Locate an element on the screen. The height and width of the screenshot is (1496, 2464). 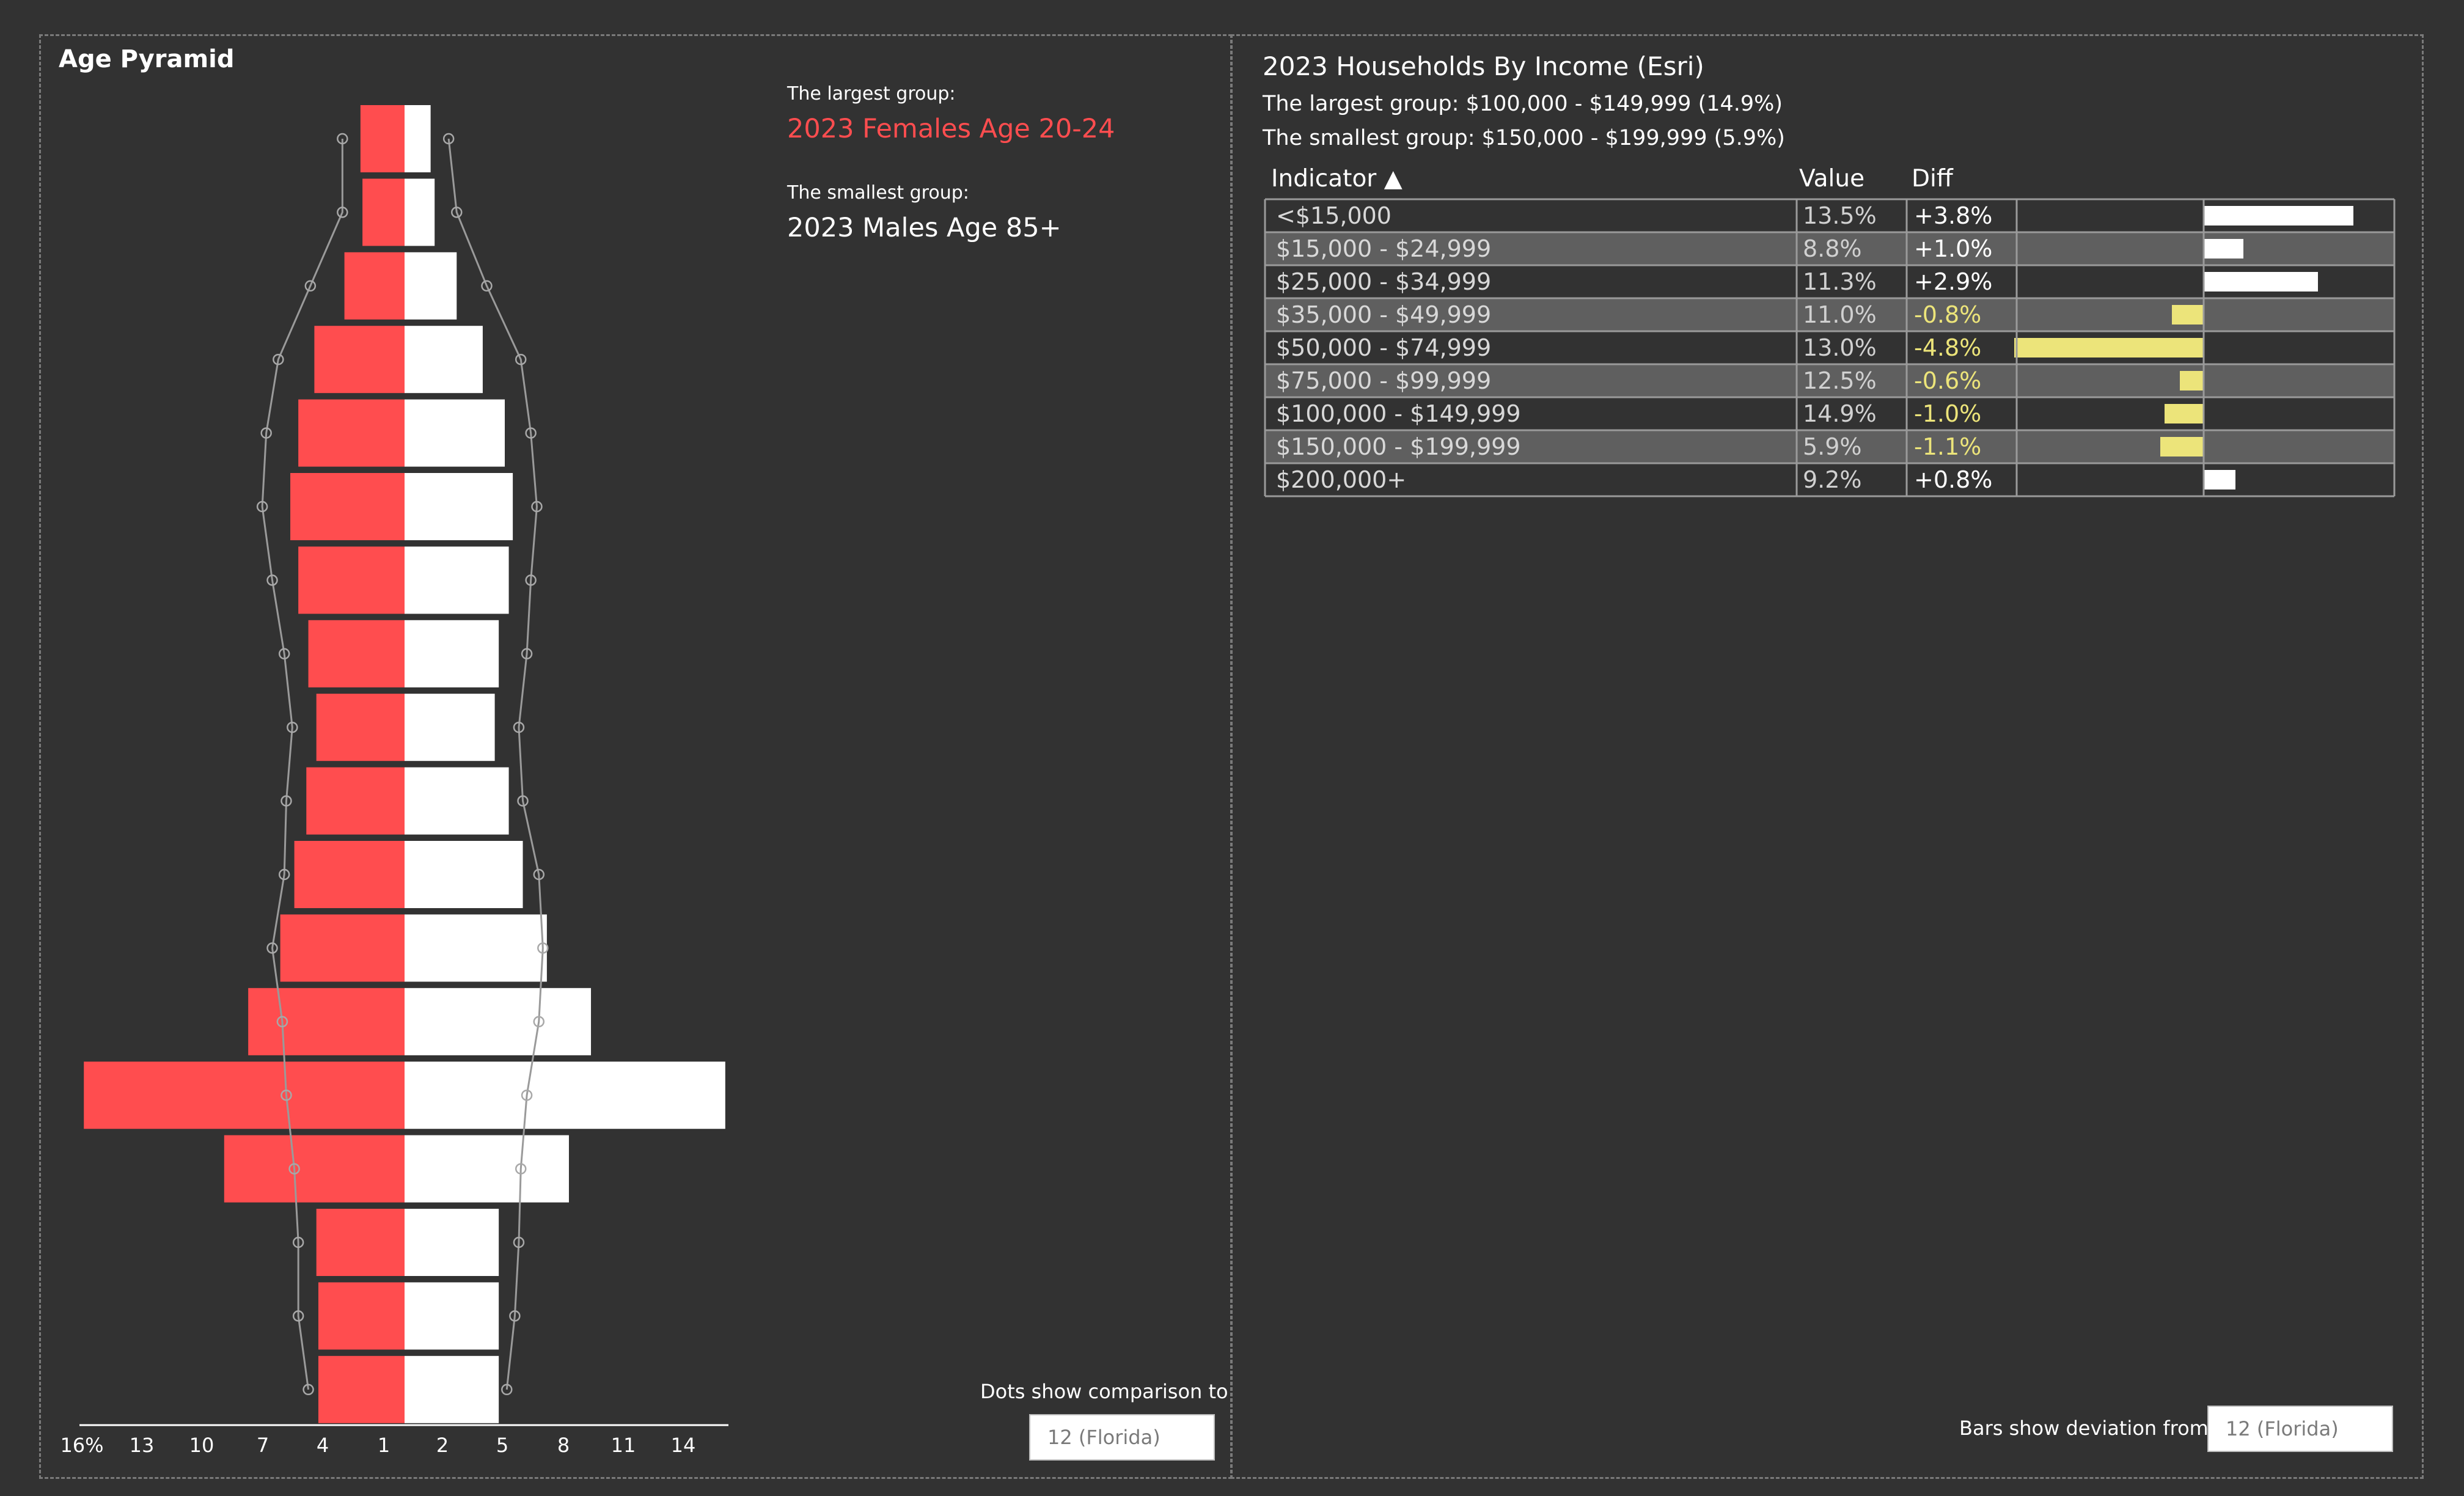
income-table-row: $150,000 - $199,999 5.9% -1.1% is located at coordinates (1830, 447).